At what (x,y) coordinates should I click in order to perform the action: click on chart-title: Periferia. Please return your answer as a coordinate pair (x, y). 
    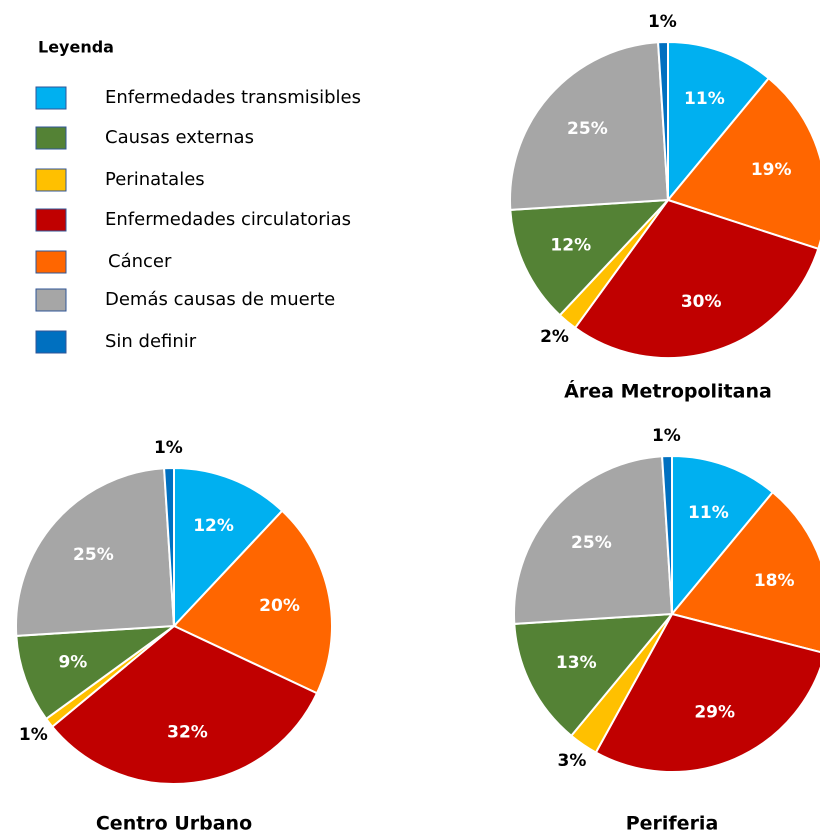
    Looking at the image, I should click on (672, 824).